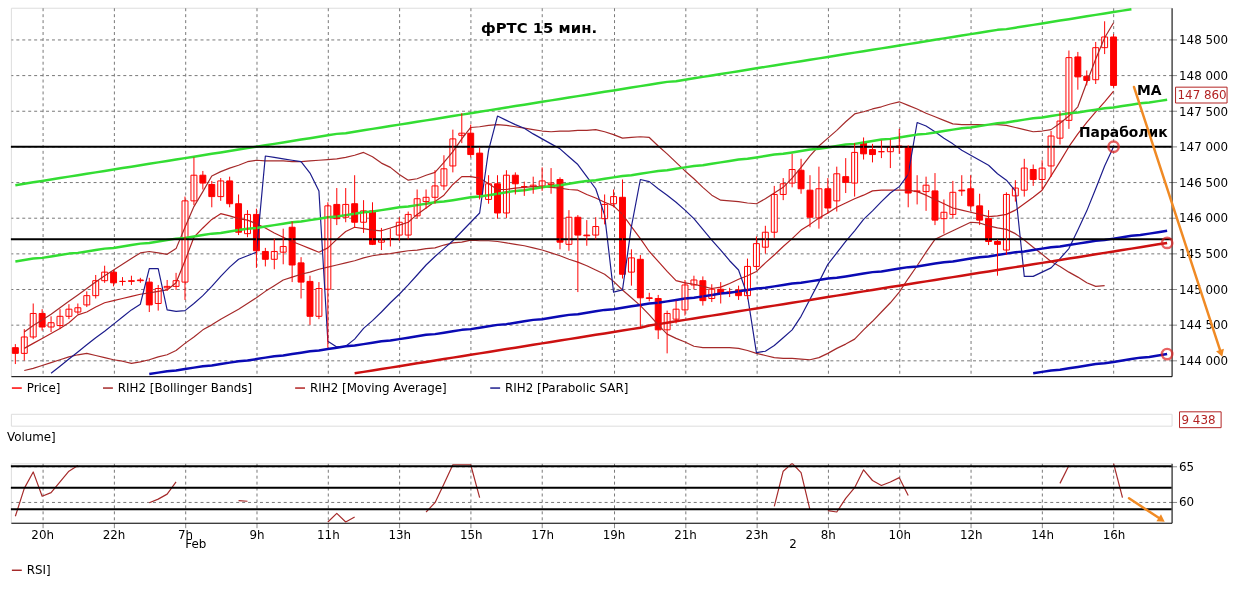  Describe the element at coordinates (567, 388) in the screenshot. I see `legend-label: RIH2 [Parabolic SAR]` at that location.